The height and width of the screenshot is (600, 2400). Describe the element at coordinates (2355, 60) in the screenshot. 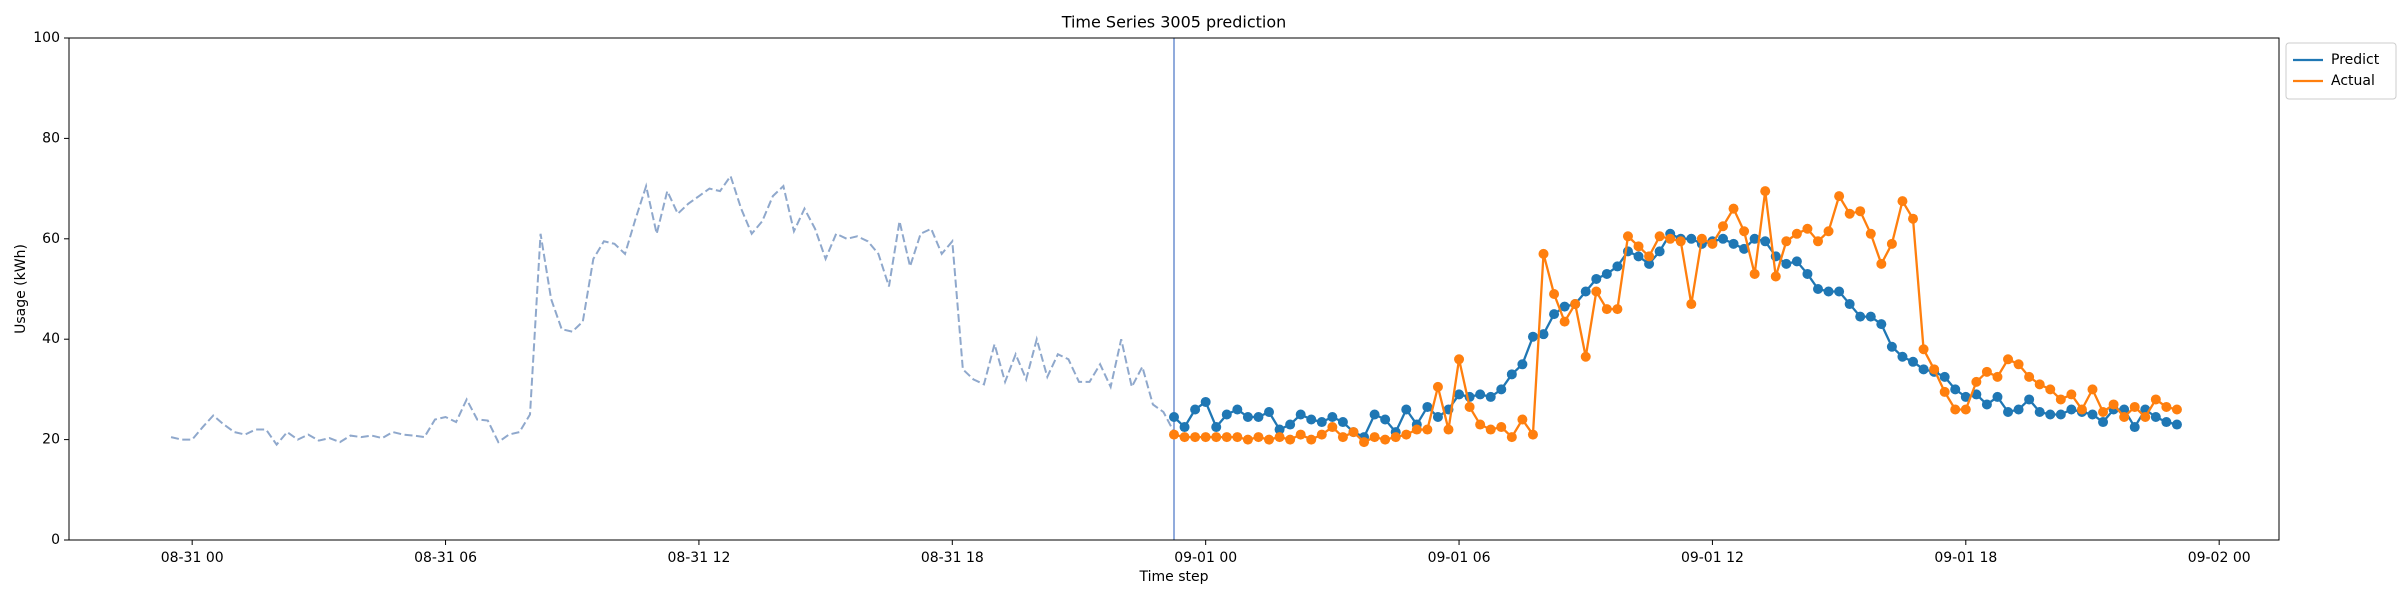

I see `legend-label: Predict` at that location.